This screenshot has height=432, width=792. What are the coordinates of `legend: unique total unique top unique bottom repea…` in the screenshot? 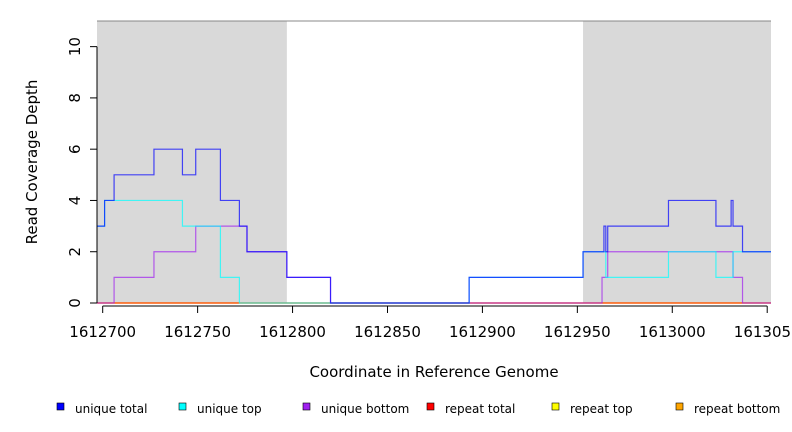 It's located at (418, 409).